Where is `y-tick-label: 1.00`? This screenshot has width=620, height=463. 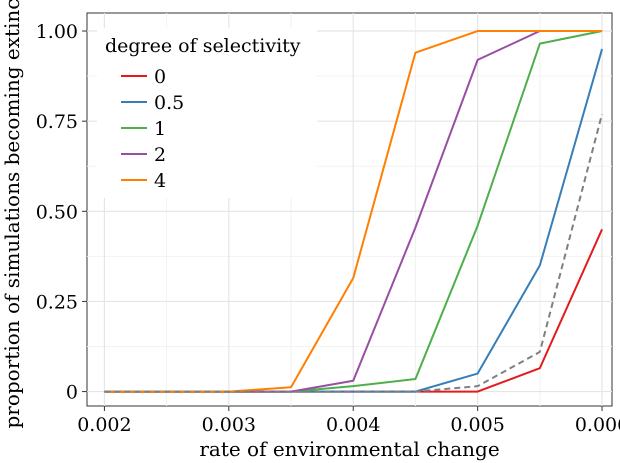
y-tick-label: 1.00 is located at coordinates (57, 32).